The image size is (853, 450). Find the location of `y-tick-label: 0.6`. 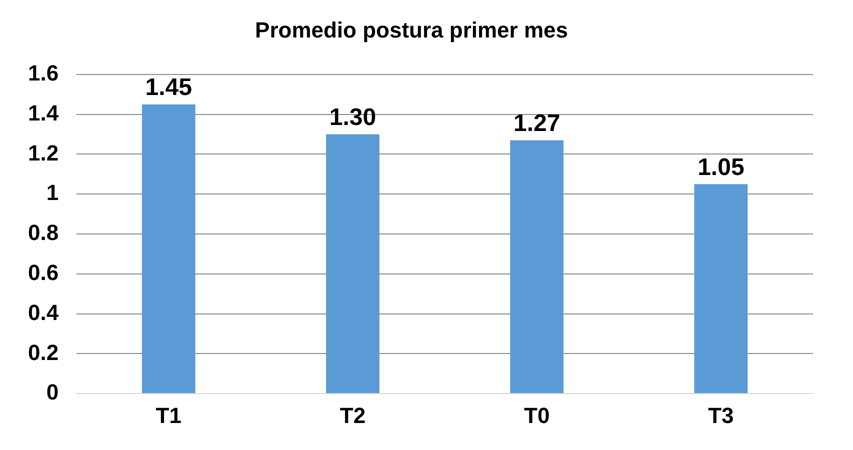

y-tick-label: 0.6 is located at coordinates (43, 272).